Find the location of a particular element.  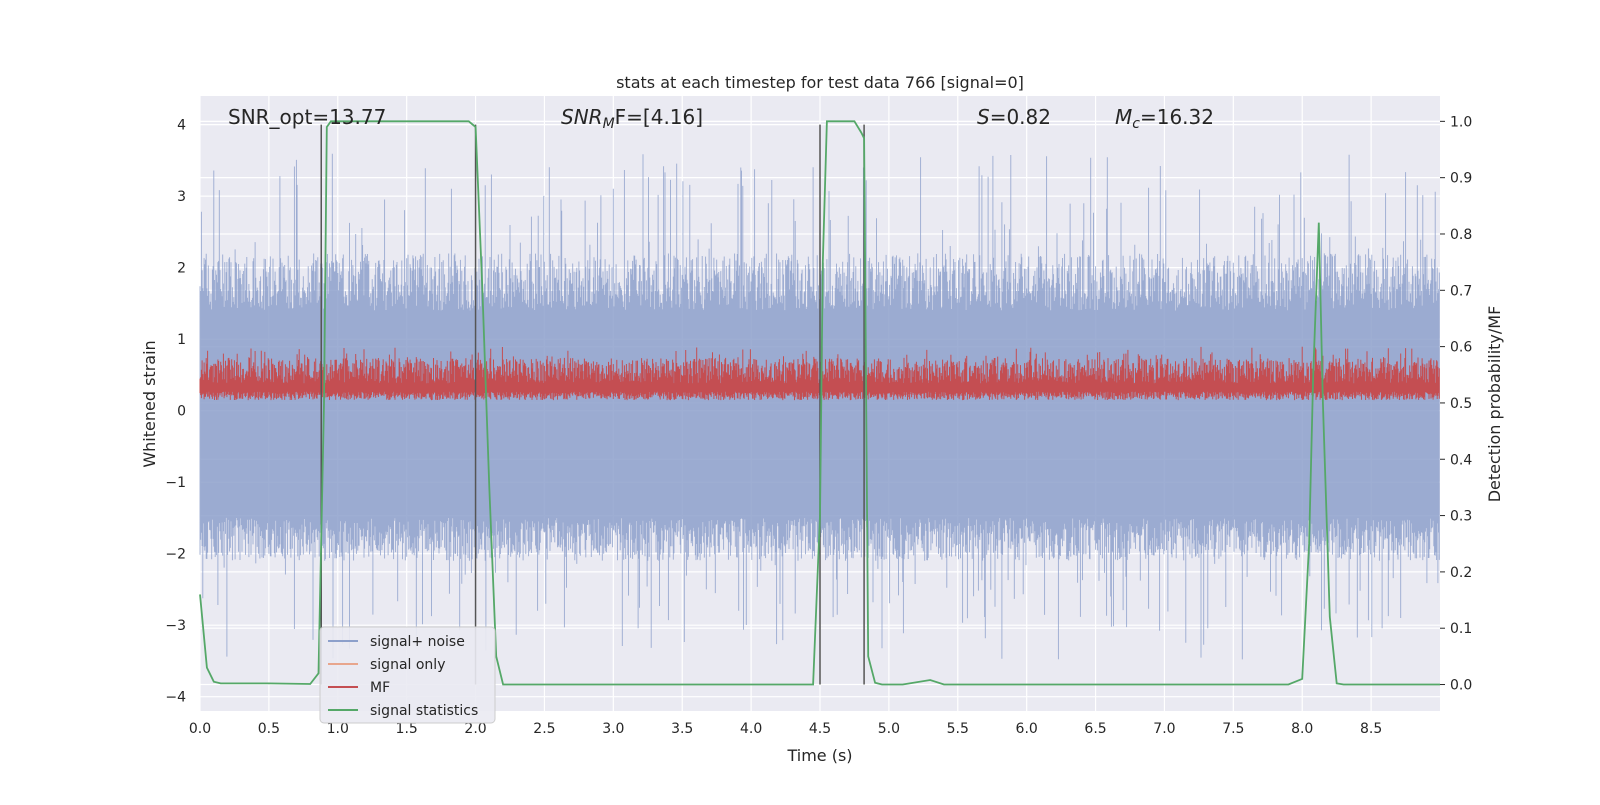

x-tick-label: 3.0 is located at coordinates (613, 729).